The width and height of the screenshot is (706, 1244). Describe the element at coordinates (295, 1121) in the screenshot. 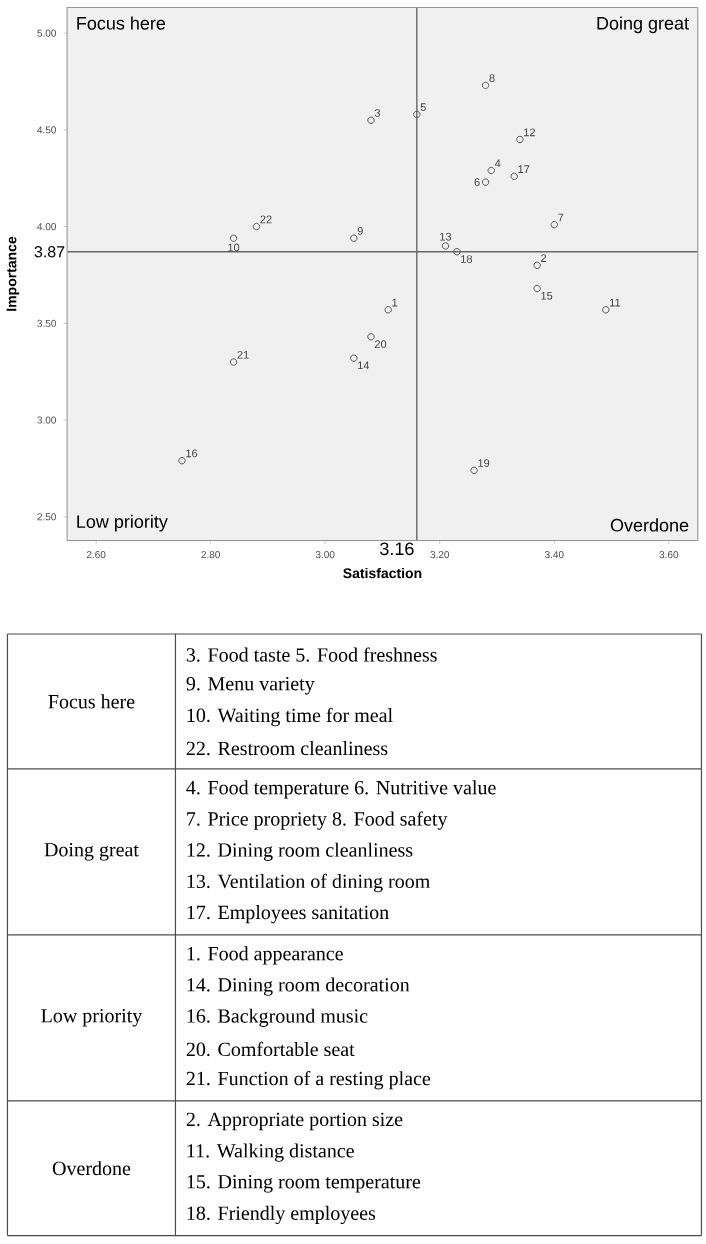

I see `text: 2. Appropriate portion size` at that location.